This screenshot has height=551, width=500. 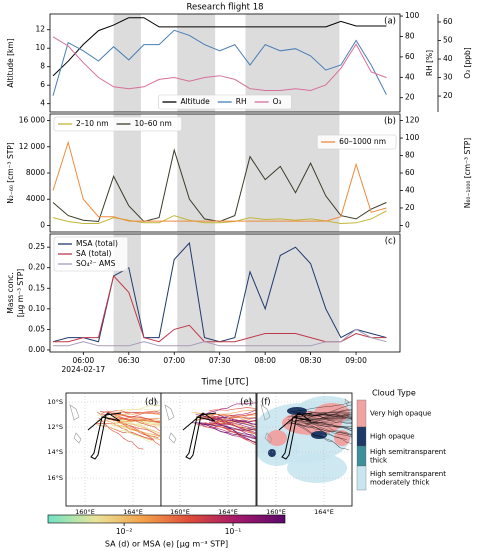 I want to click on colorbar-tick-label: 10⁻¹, so click(x=233, y=531).